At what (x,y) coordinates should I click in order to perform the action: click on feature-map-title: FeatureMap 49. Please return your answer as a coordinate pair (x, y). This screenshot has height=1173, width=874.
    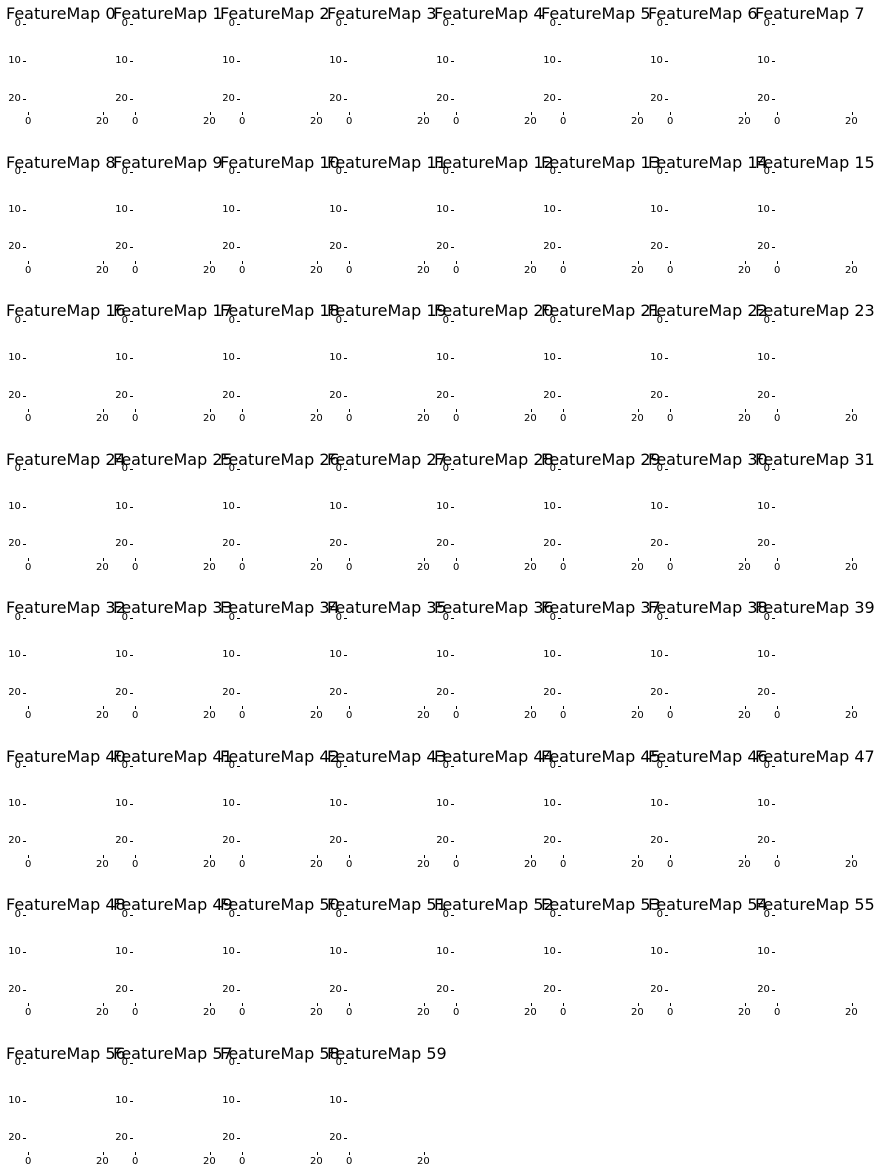
    Looking at the image, I should click on (178, 904).